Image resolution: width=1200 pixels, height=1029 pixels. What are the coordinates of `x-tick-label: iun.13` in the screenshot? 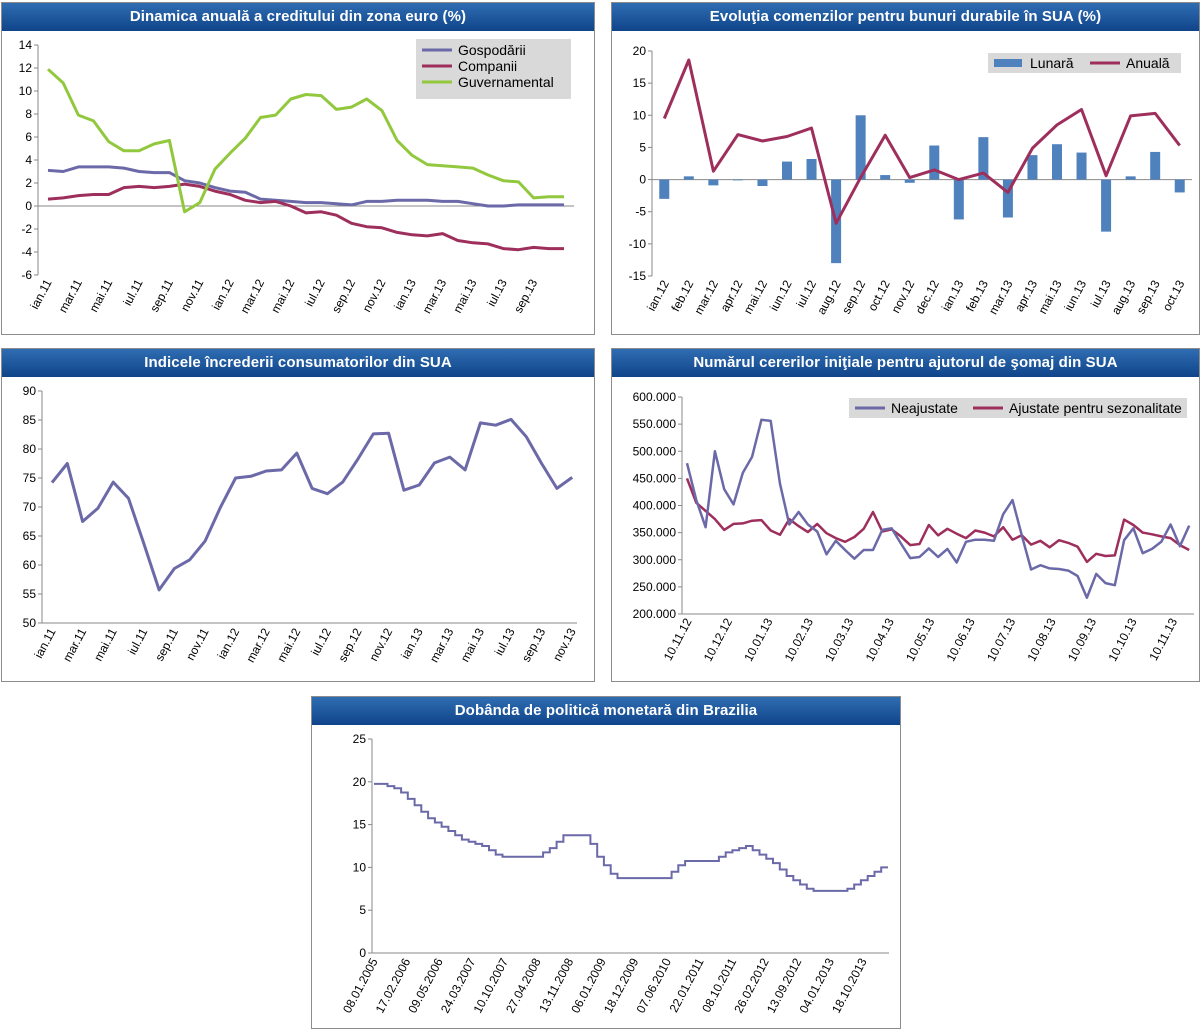 It's located at (1075, 296).